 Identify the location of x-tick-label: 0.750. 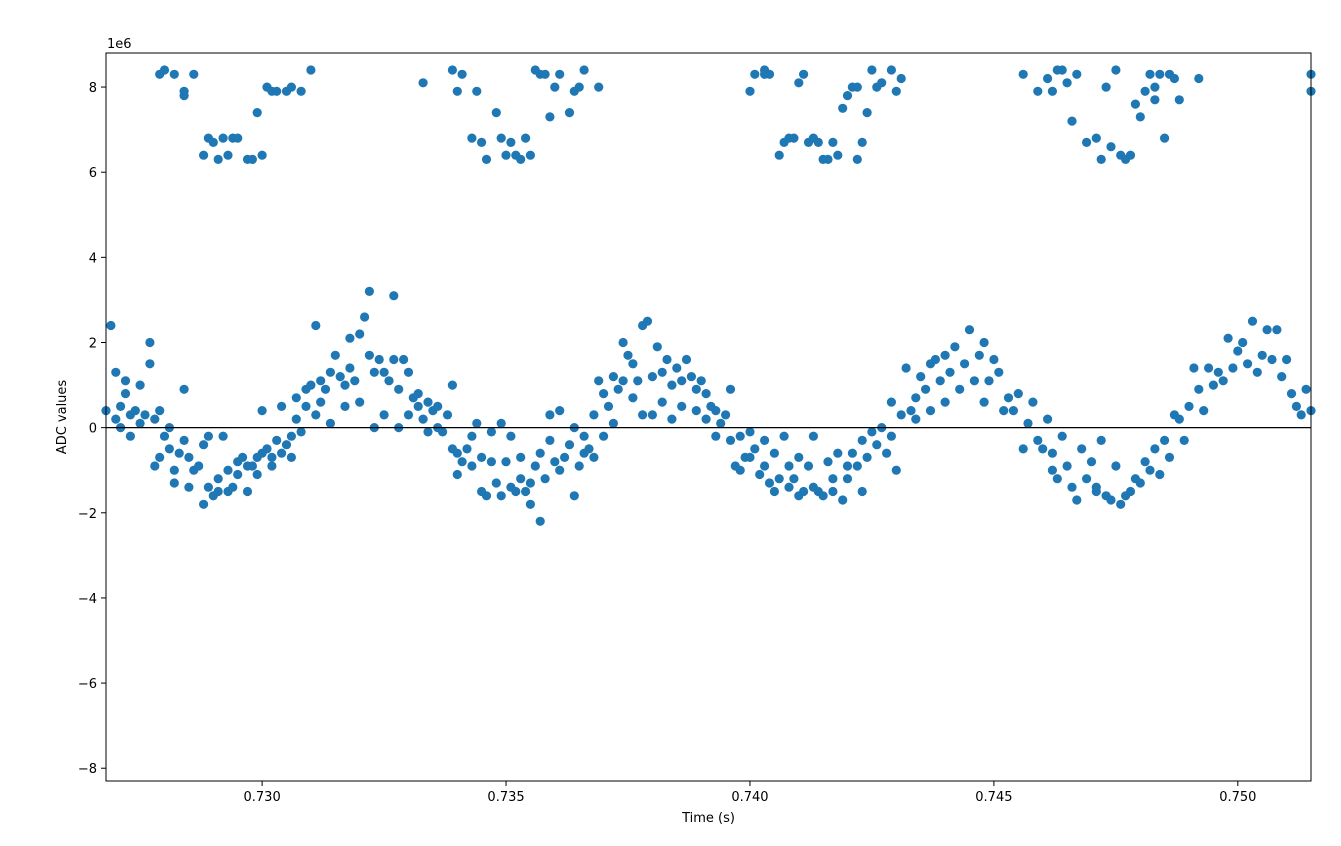
(1237, 797).